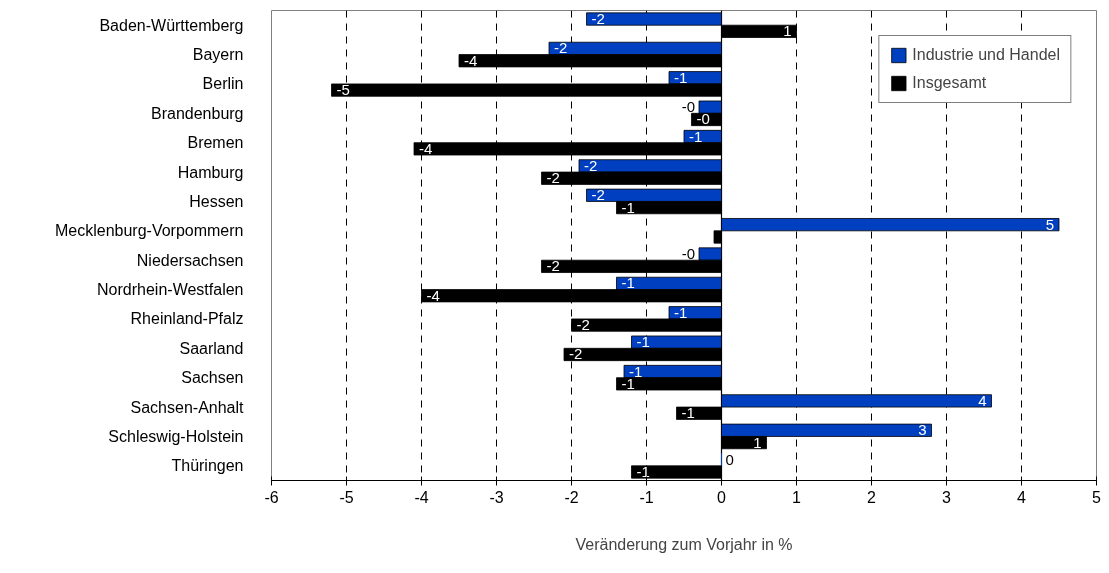 This screenshot has width=1109, height=573. What do you see at coordinates (729, 459) in the screenshot?
I see `data-label: 0` at bounding box center [729, 459].